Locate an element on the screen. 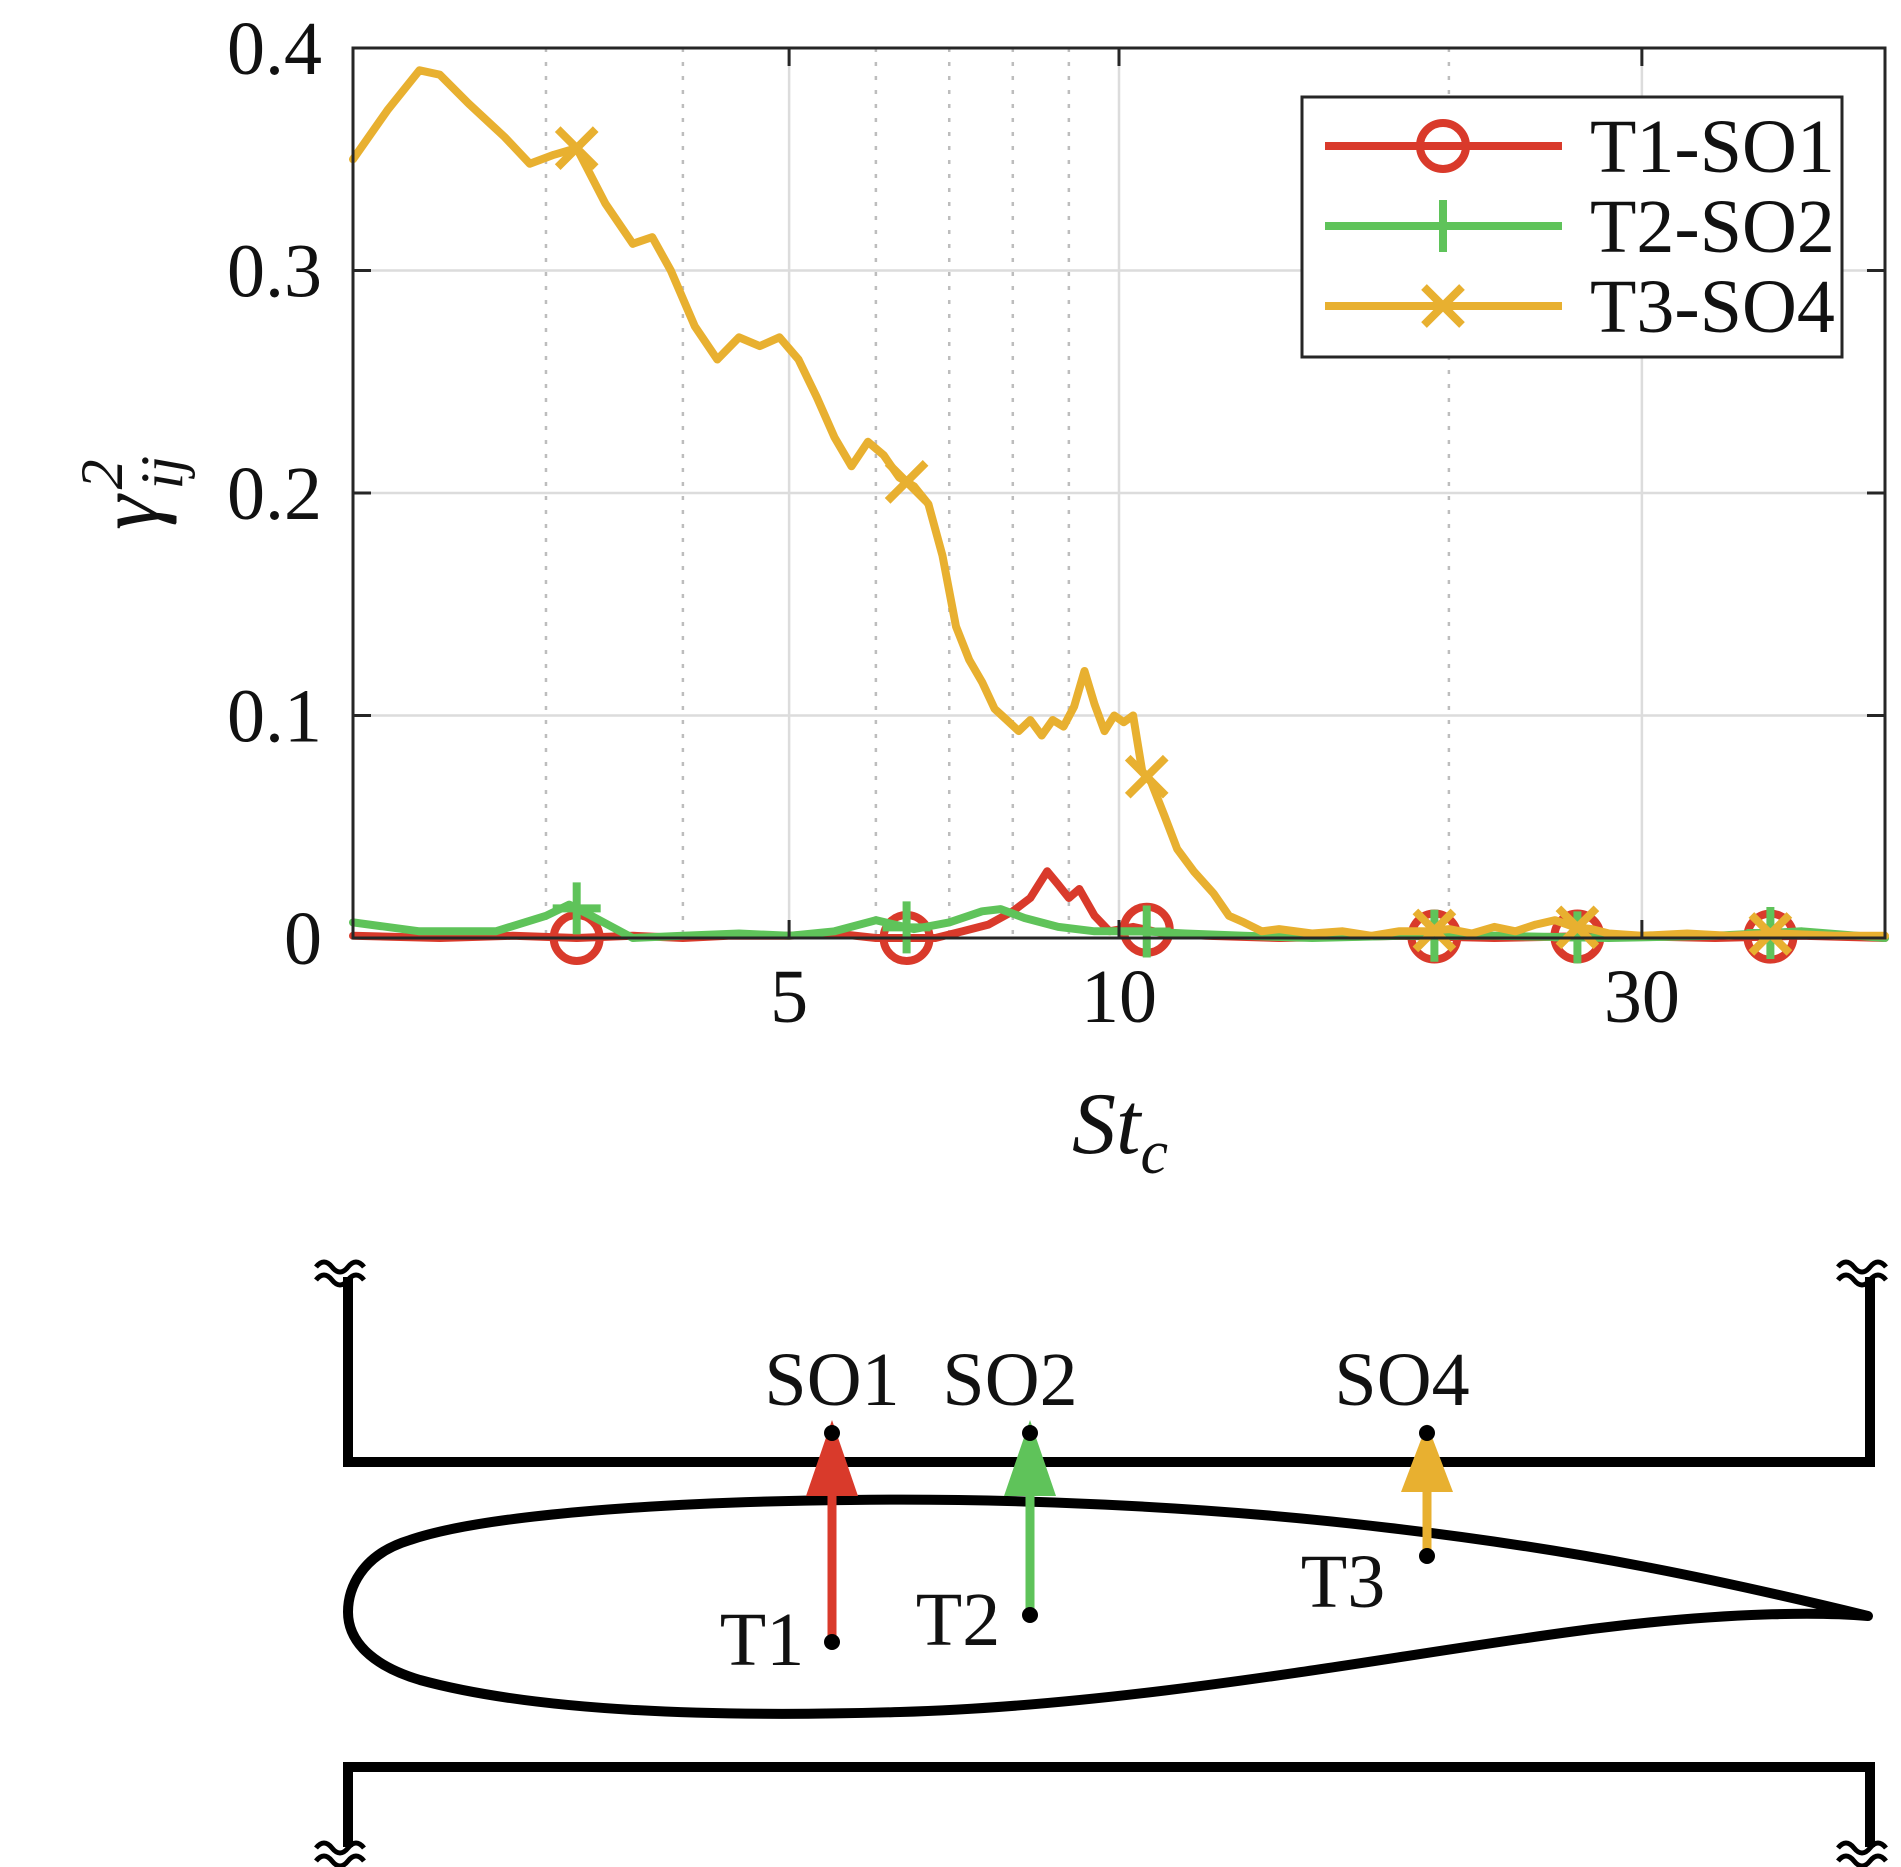 This screenshot has height=1867, width=1901. x-tick-label-1: 10 is located at coordinates (1119, 997).